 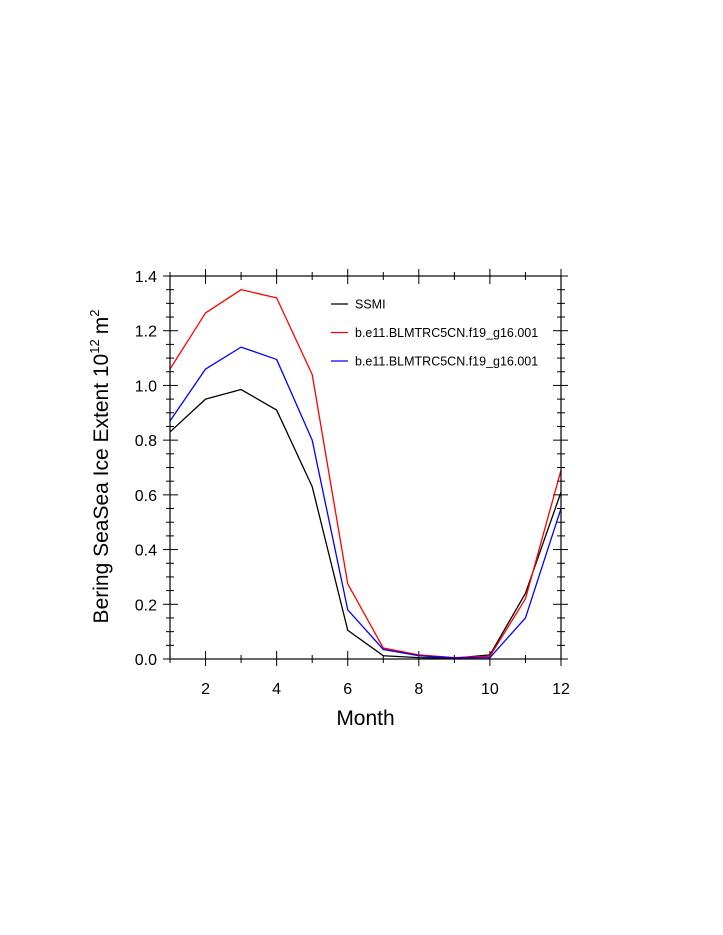 I want to click on y-tick-label: 1.0, so click(x=146, y=386).